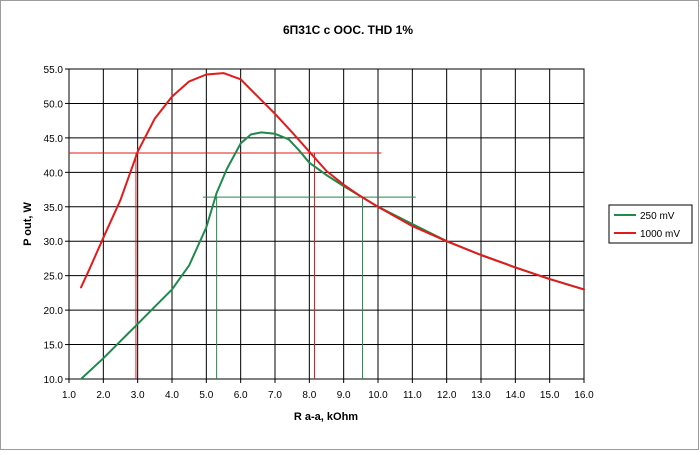  What do you see at coordinates (344, 395) in the screenshot?
I see `x-tick-label: 9.0` at bounding box center [344, 395].